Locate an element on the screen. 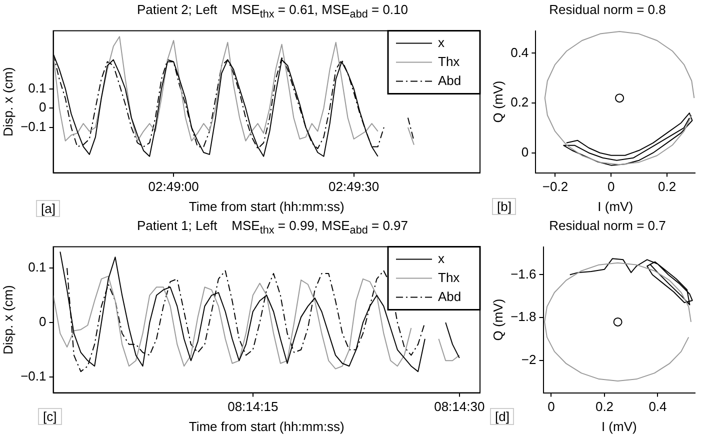 The width and height of the screenshot is (709, 444). x-tick-label: 0.4 is located at coordinates (657, 406).